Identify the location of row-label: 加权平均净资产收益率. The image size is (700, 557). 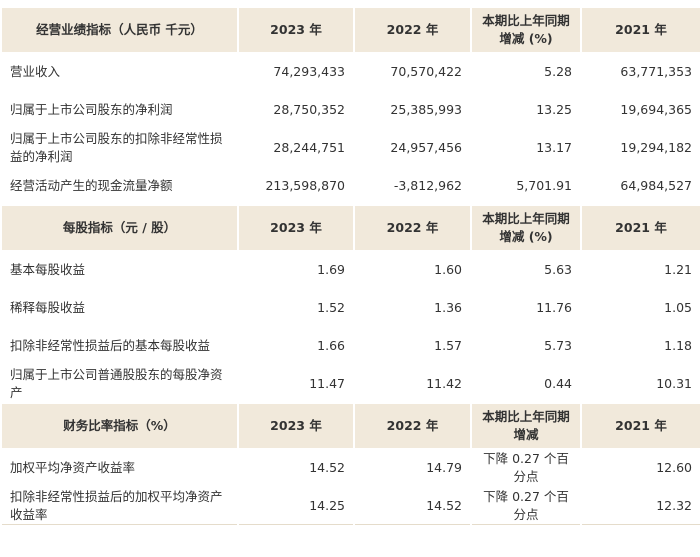
(119, 468).